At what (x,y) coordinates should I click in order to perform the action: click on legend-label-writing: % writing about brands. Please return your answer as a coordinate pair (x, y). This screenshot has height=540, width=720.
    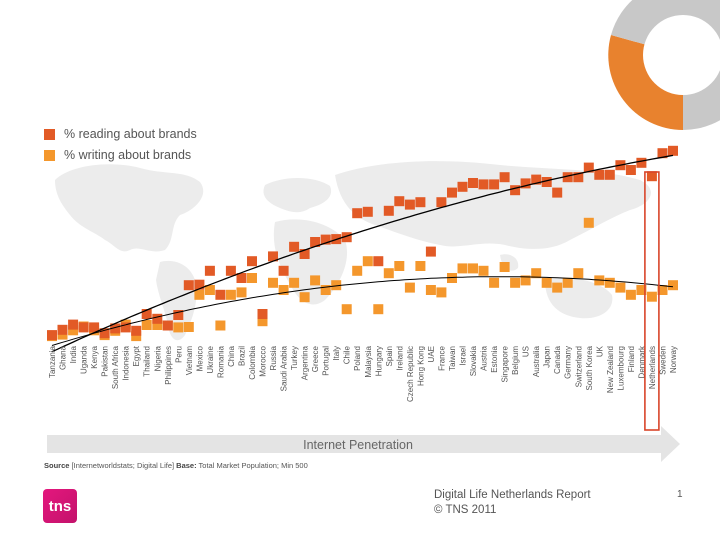
    Looking at the image, I should click on (128, 155).